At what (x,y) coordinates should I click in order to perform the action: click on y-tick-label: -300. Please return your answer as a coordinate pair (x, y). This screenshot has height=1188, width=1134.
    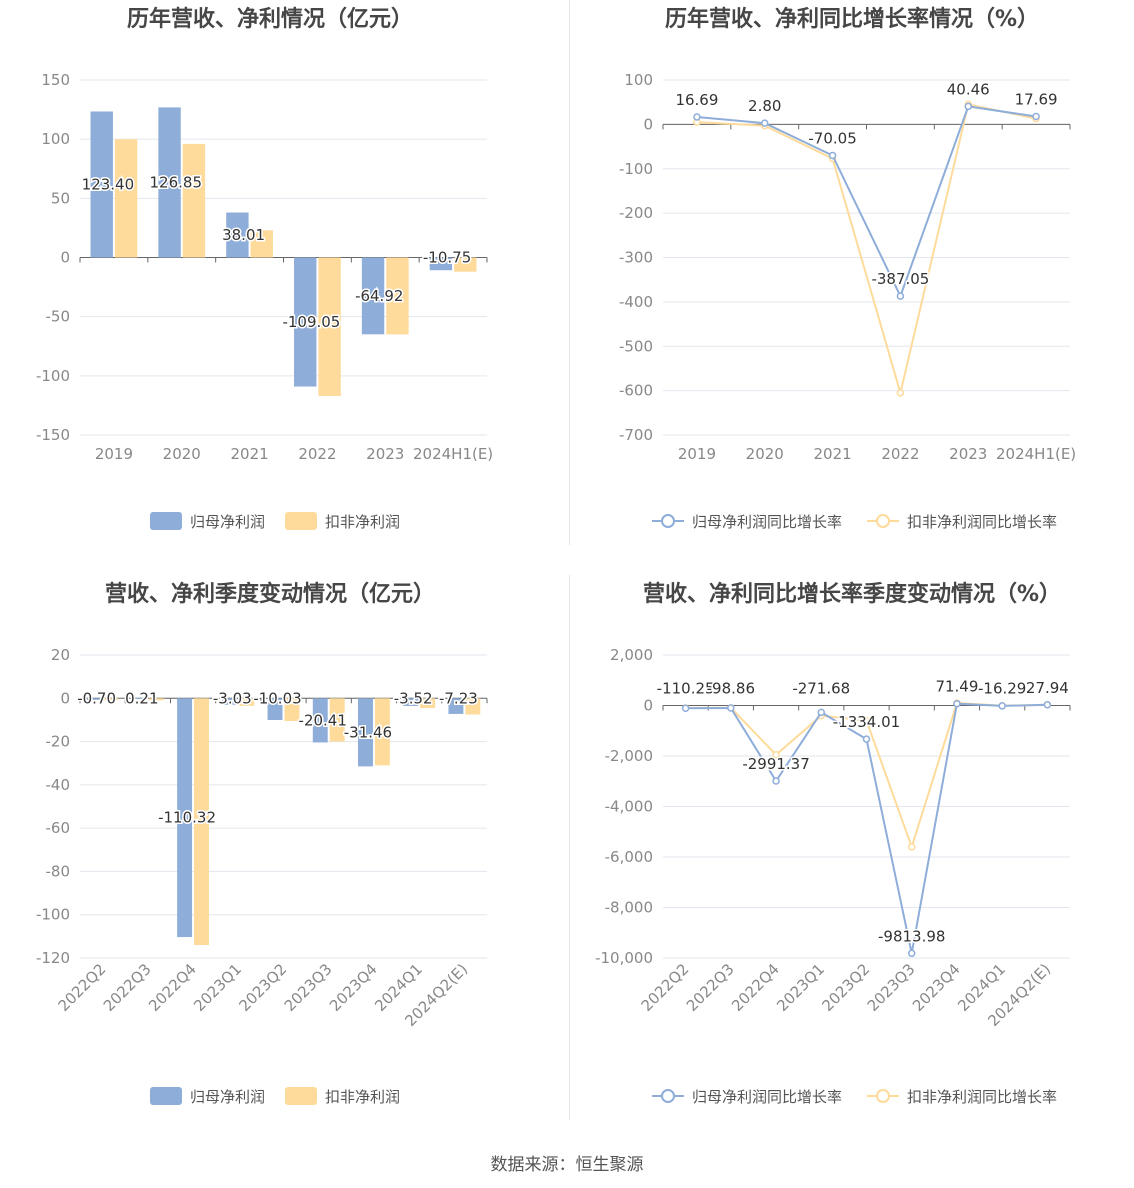
    Looking at the image, I should click on (636, 258).